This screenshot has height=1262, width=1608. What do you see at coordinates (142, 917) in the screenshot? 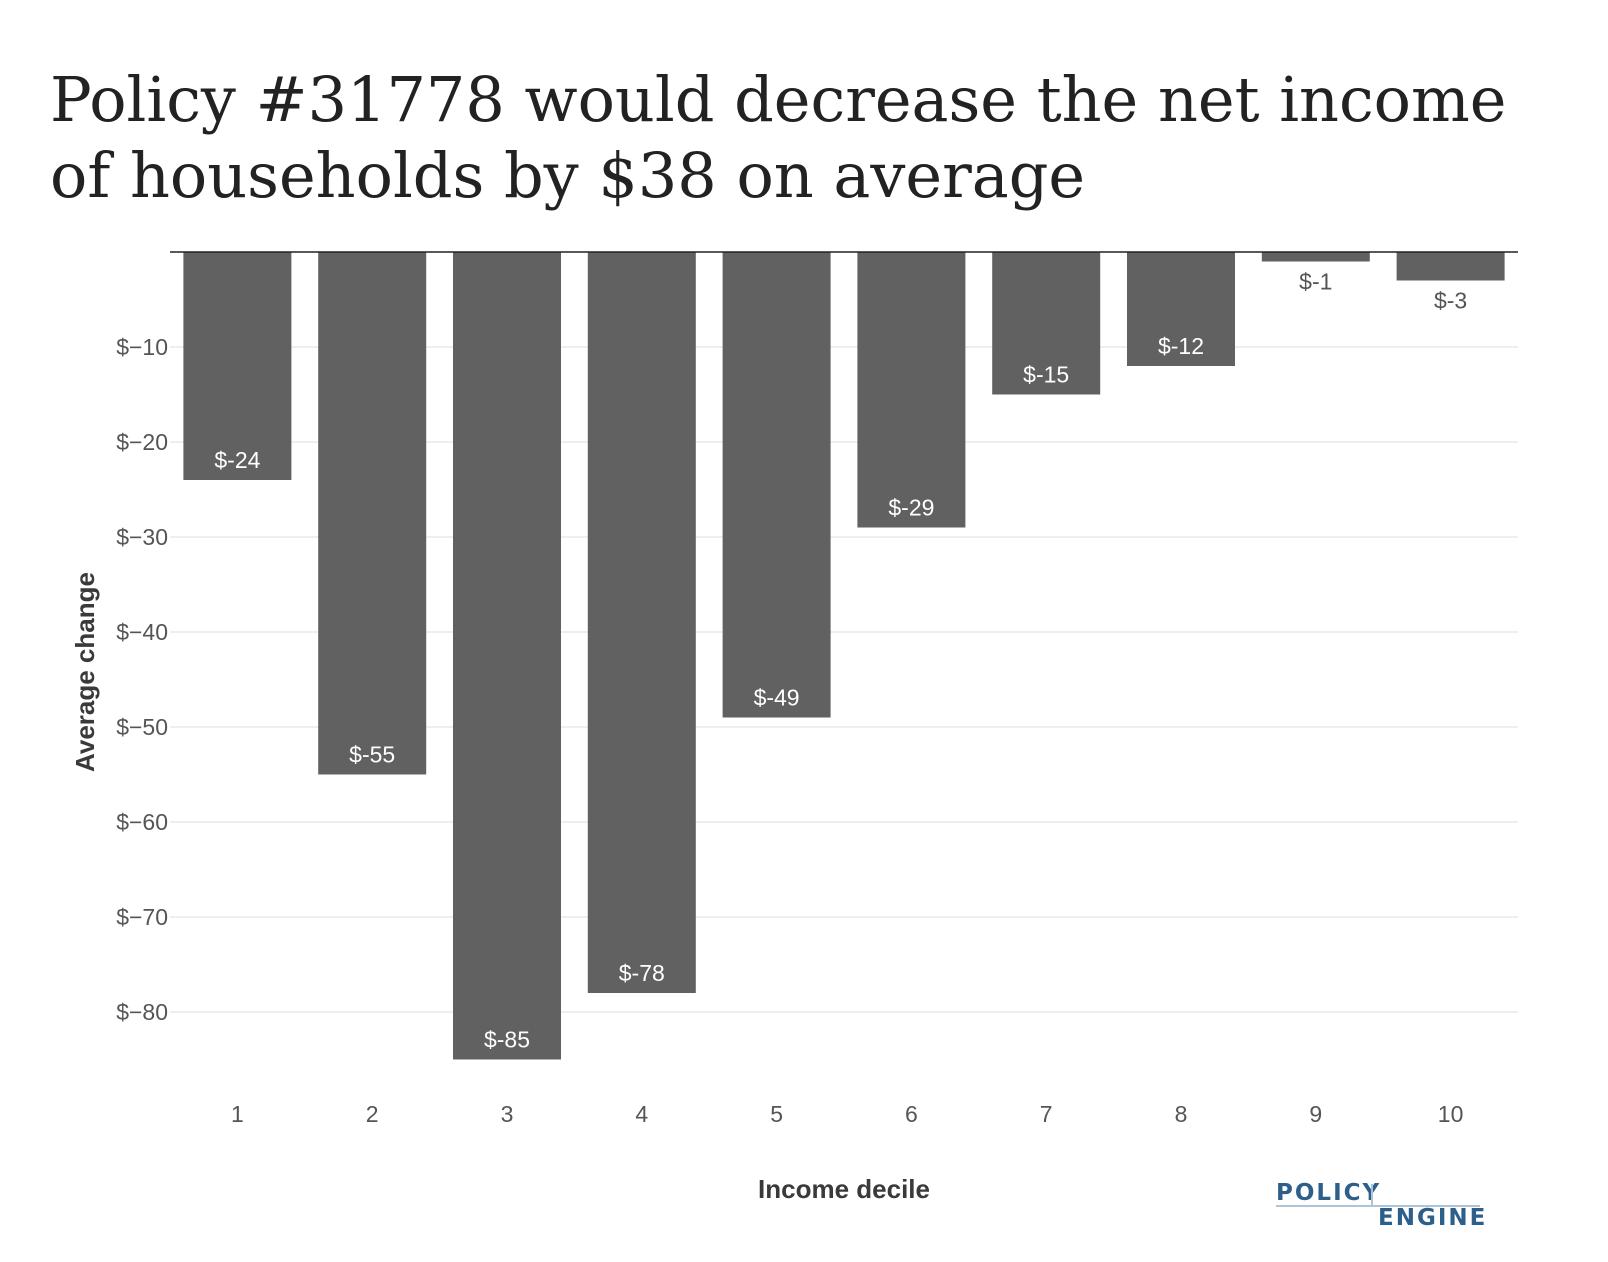
I see `y-tick-label: $−70` at bounding box center [142, 917].